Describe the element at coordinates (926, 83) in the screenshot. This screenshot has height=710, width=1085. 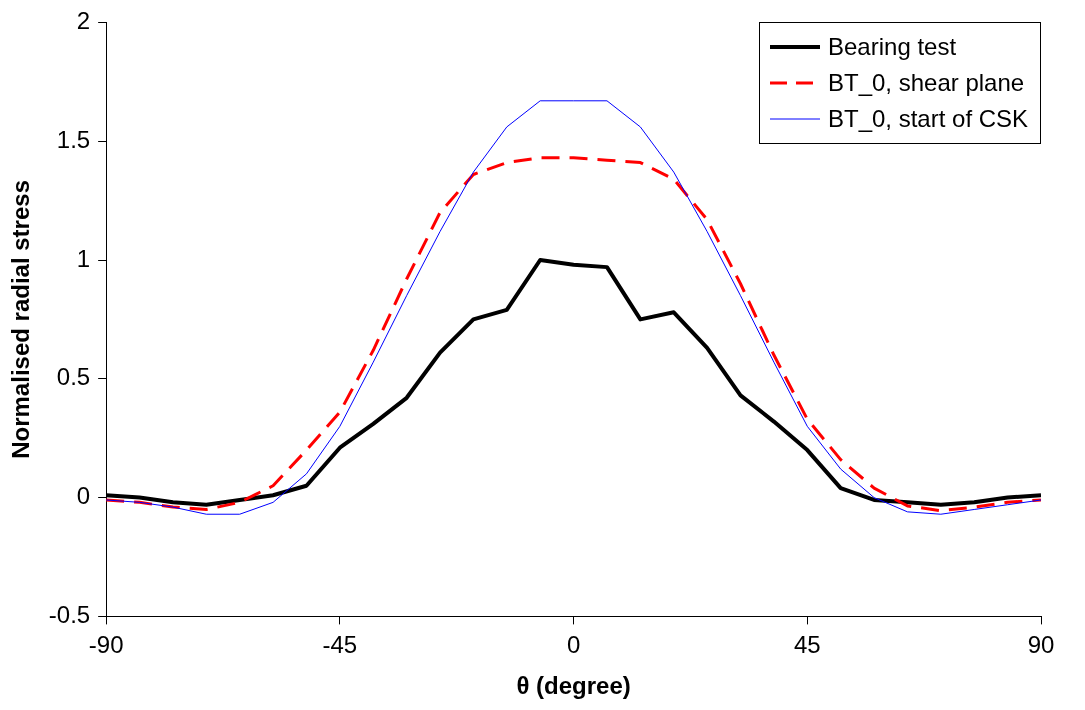
I see `legend-label: BT_0, shear plane` at that location.